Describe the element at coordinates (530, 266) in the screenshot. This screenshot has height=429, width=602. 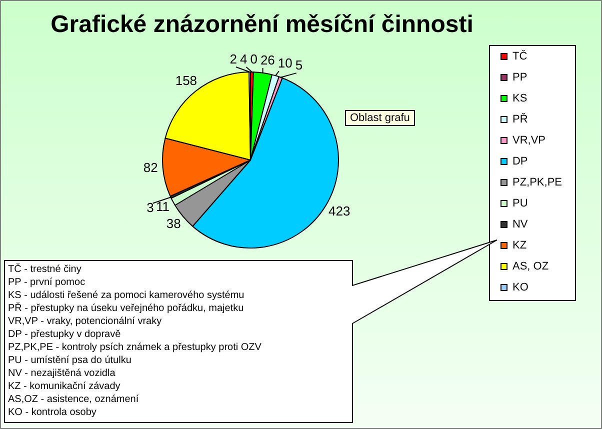
I see `legend-label: AS, OZ` at that location.